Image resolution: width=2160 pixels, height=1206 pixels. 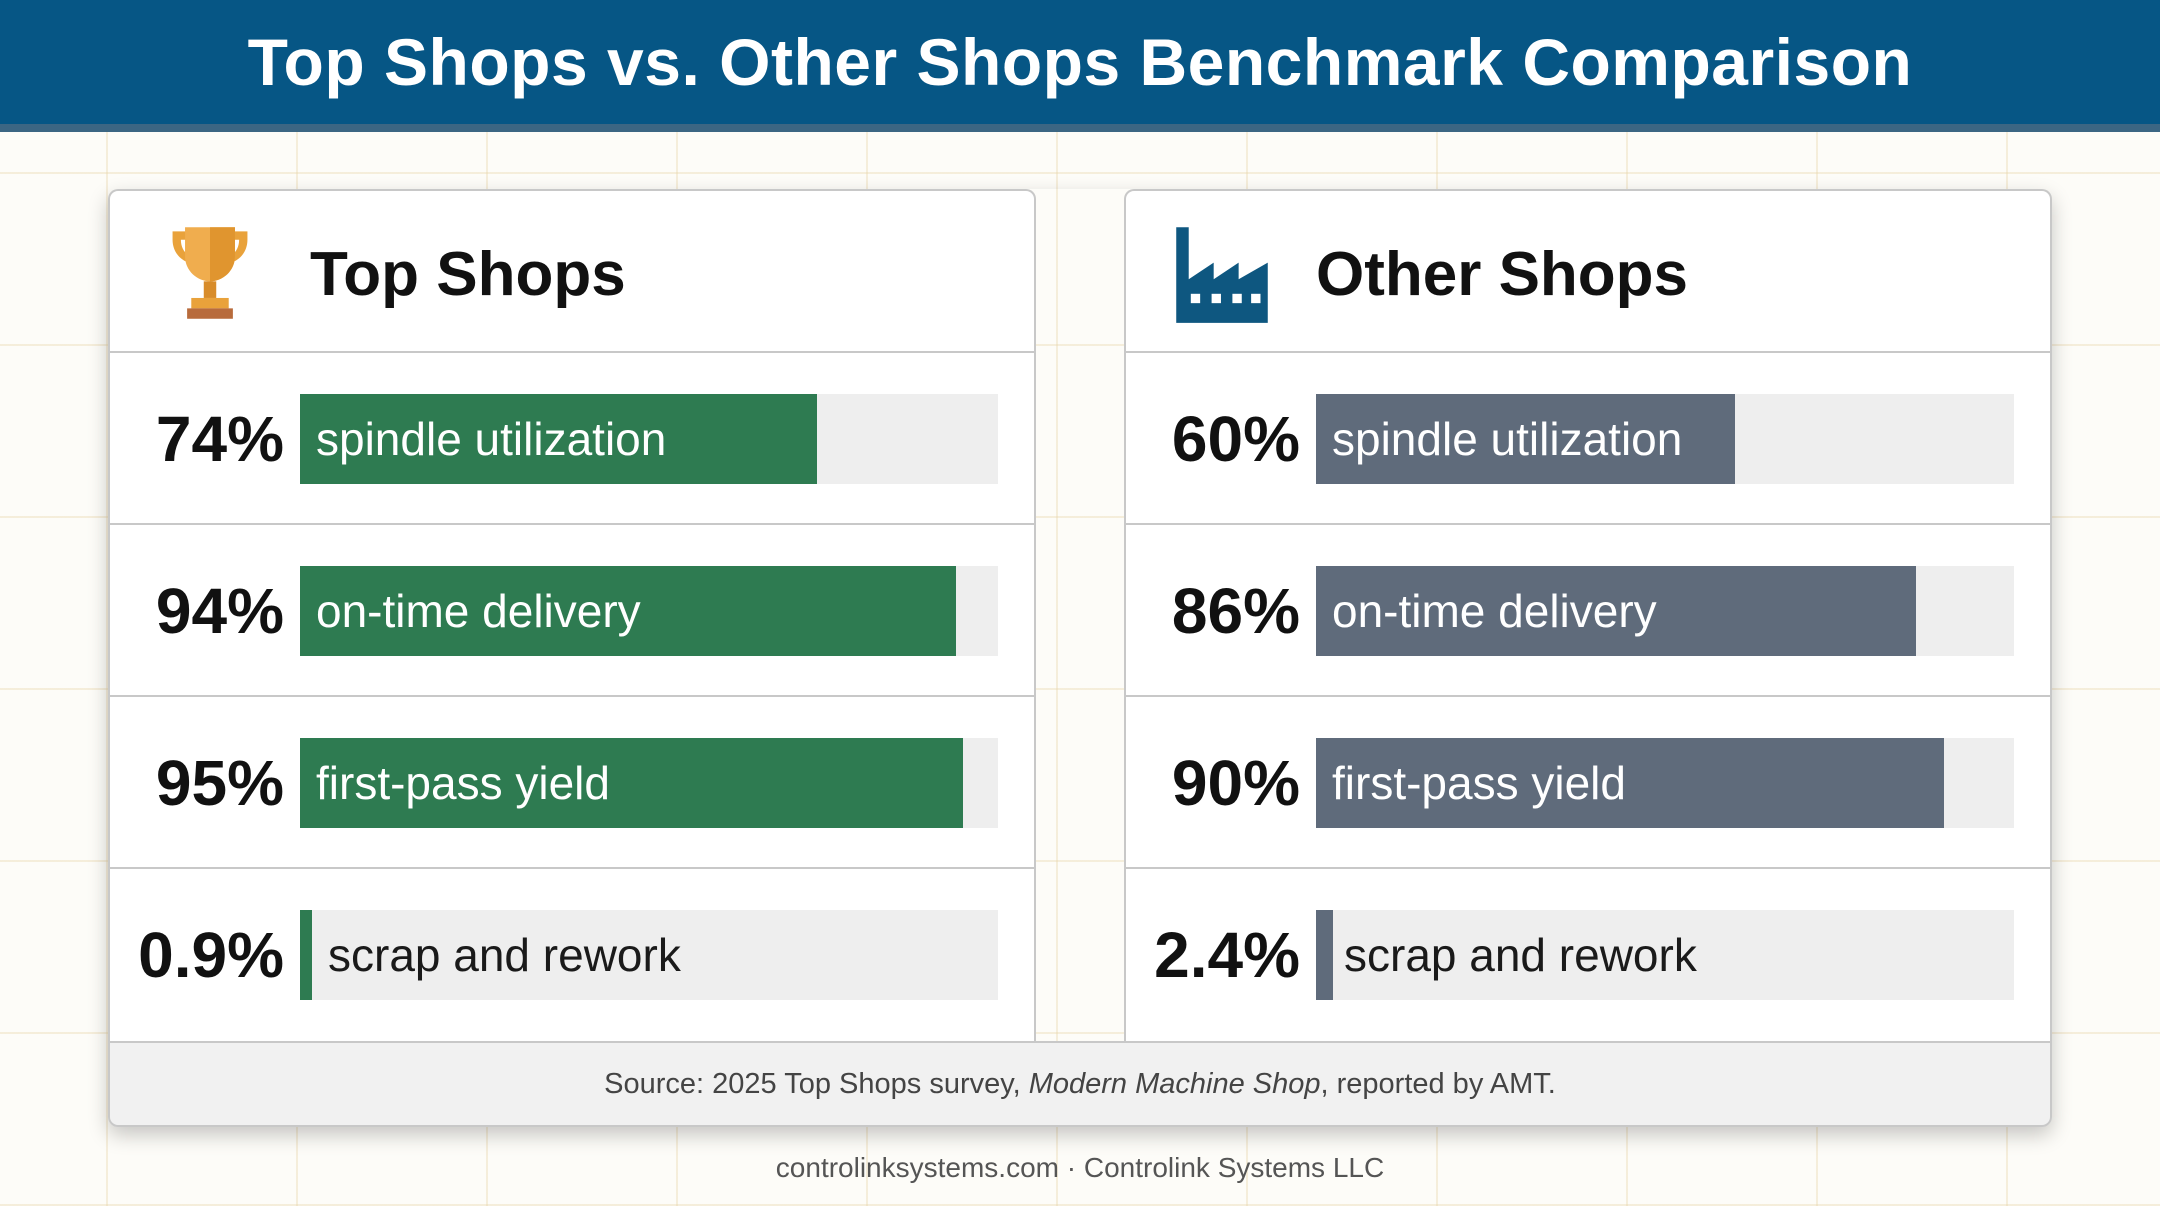 What do you see at coordinates (219, 611) in the screenshot?
I see `value-label: 94%` at bounding box center [219, 611].